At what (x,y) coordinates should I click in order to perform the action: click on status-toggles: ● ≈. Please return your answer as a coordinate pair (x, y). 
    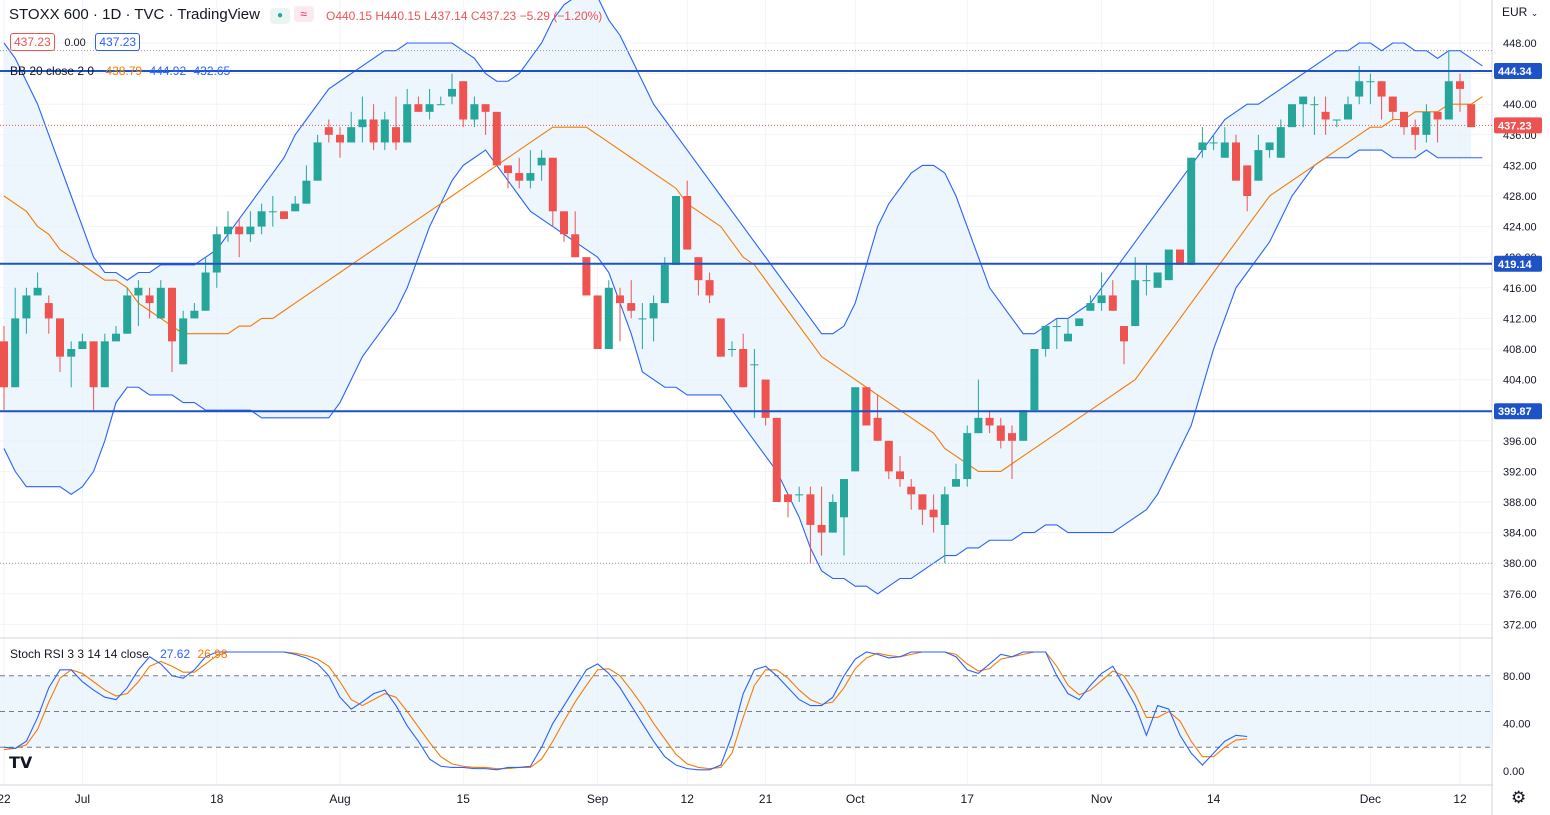
    Looking at the image, I should click on (292, 15).